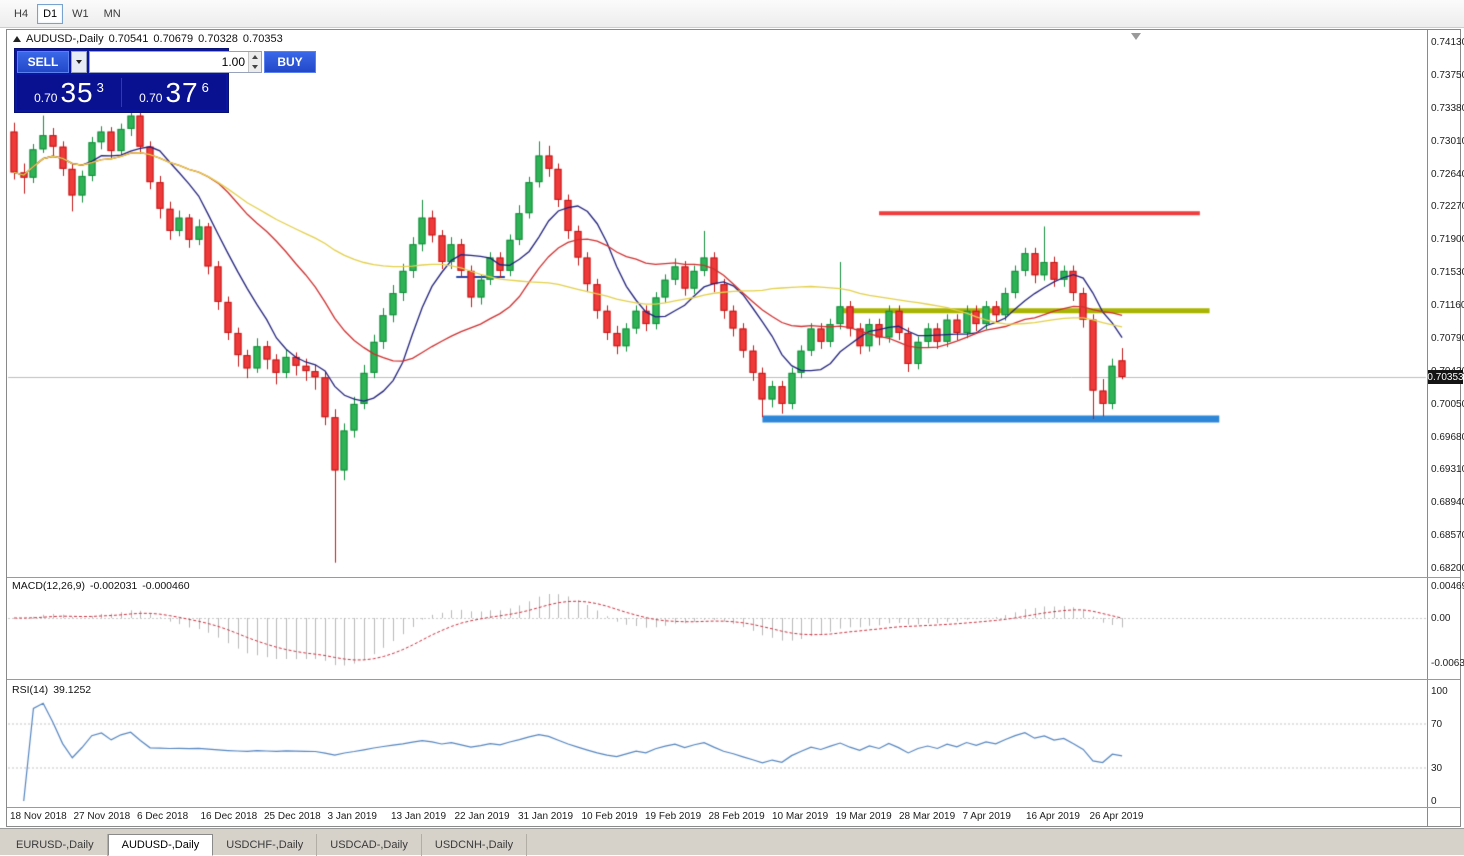  Describe the element at coordinates (169, 62) in the screenshot. I see `volume-input` at that location.